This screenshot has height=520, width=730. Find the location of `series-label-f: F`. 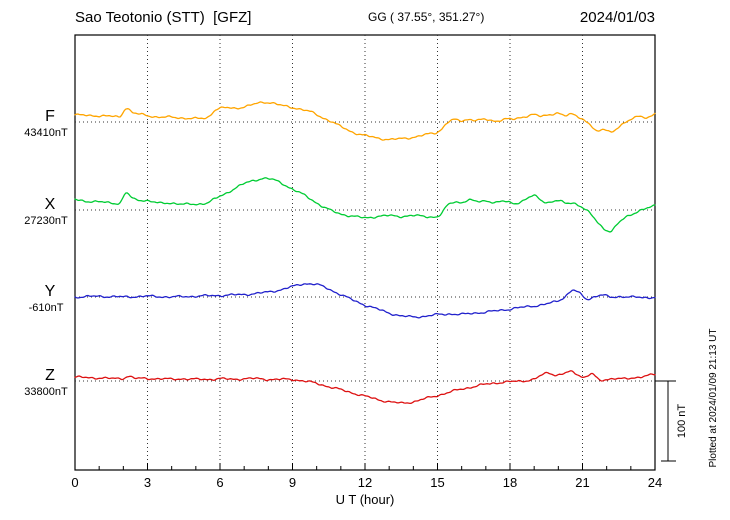

series-label-f: F is located at coordinates (50, 116).